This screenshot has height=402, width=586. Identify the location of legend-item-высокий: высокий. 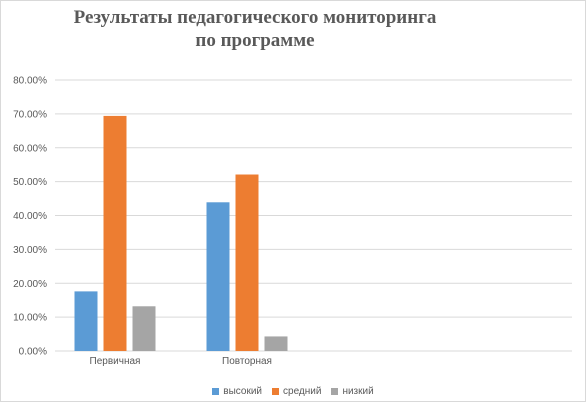
(237, 391).